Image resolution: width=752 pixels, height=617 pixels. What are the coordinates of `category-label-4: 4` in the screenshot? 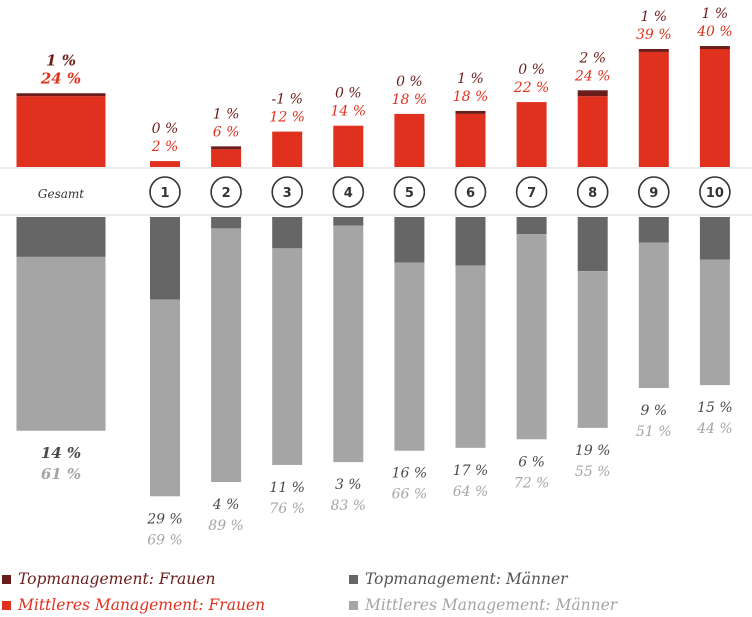 It's located at (348, 193).